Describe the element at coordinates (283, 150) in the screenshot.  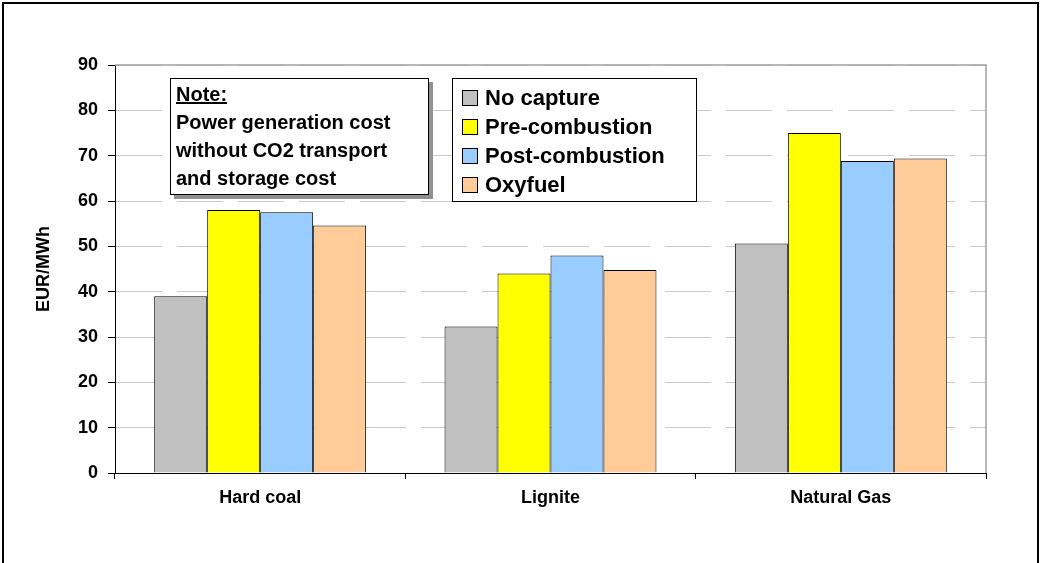
I see `annotation: Power generation cost without CO2 transport and storage cost` at that location.